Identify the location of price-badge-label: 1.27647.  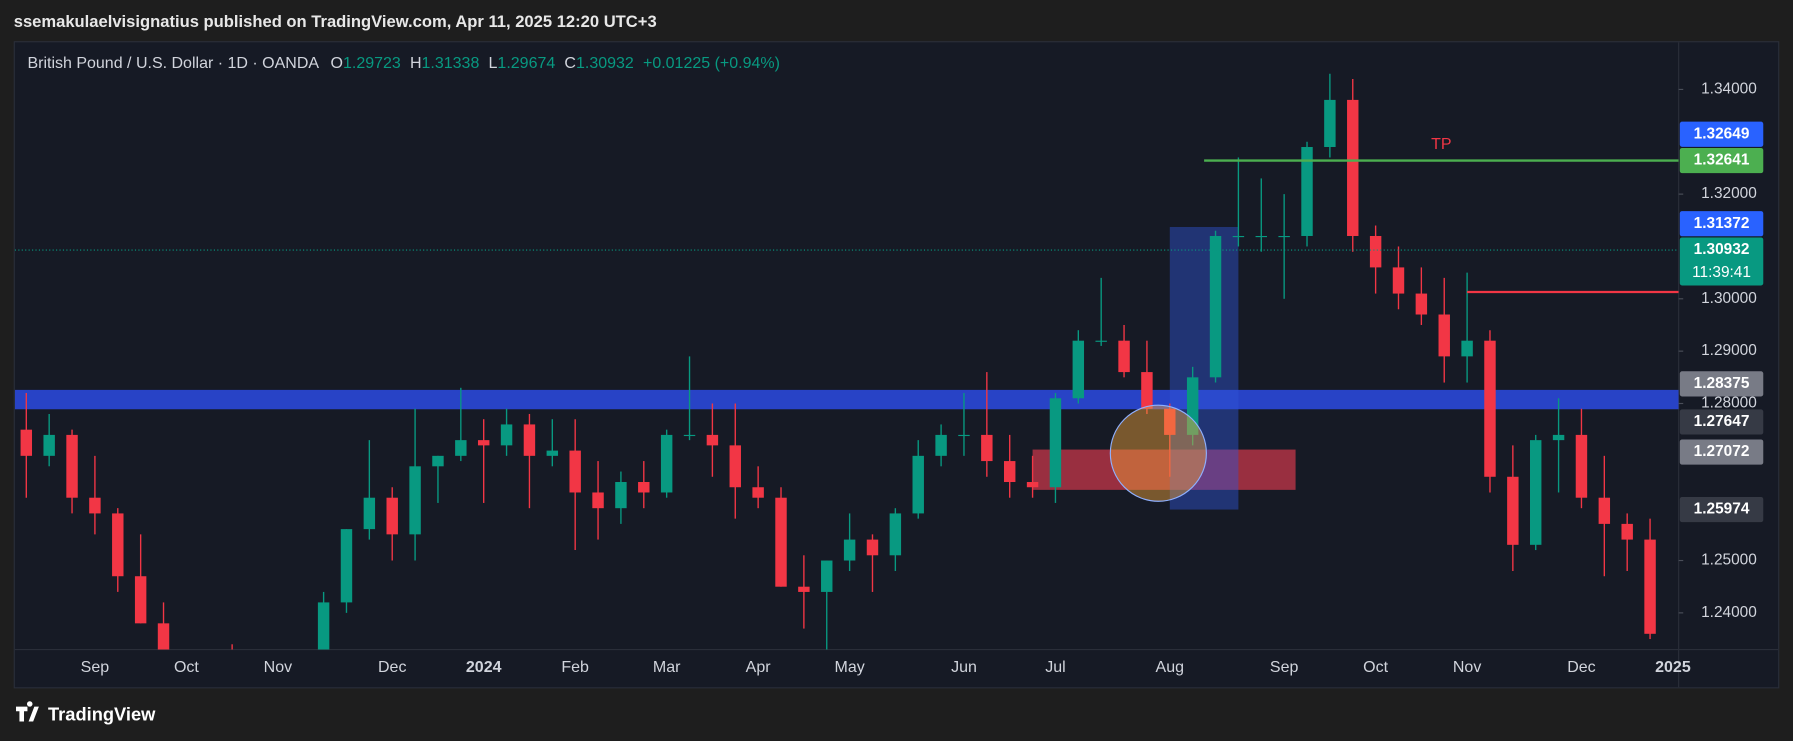
(1722, 421).